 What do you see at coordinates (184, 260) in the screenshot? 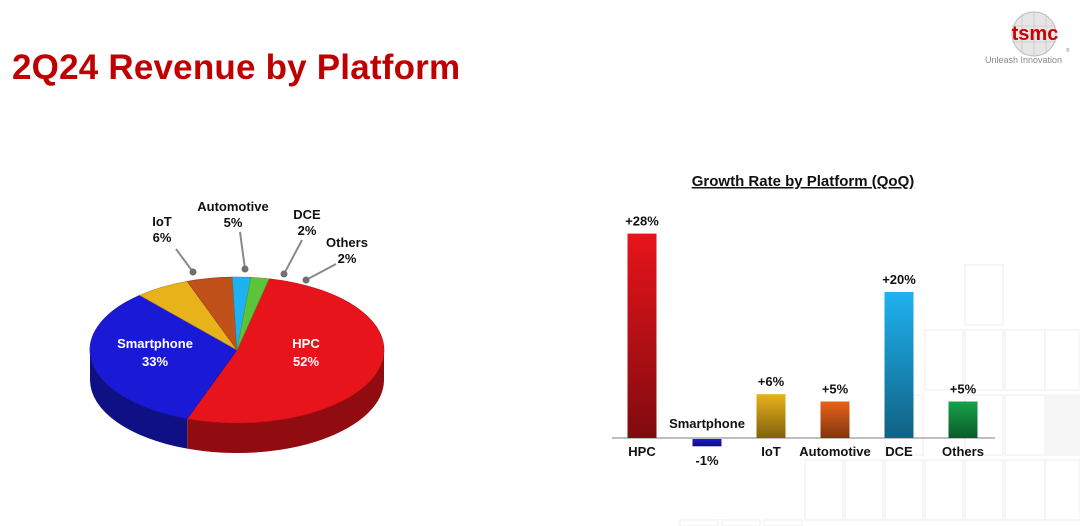
I see `pie-leader-iot` at bounding box center [184, 260].